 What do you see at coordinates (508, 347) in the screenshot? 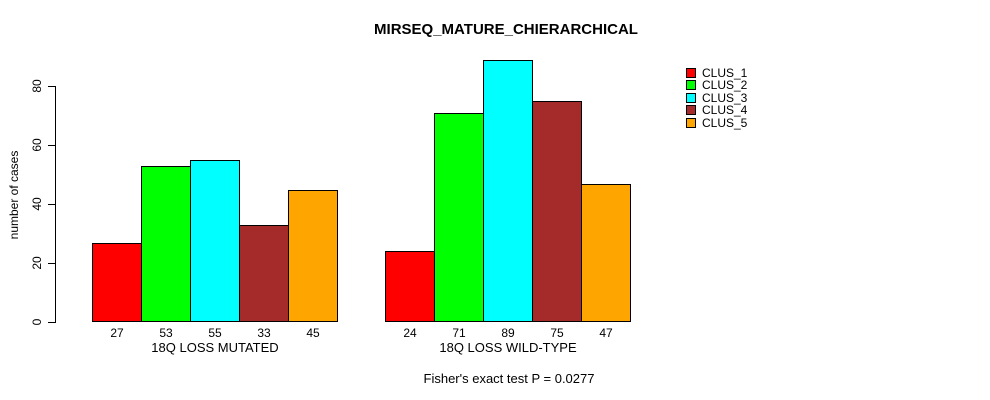
I see `group-label: 18Q LOSS WILD-TYPE` at bounding box center [508, 347].